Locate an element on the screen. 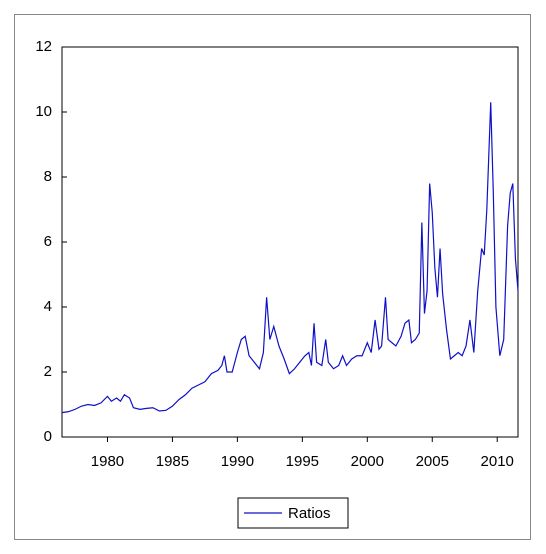 The width and height of the screenshot is (546, 554). y-tick-label: 6 is located at coordinates (48, 241).